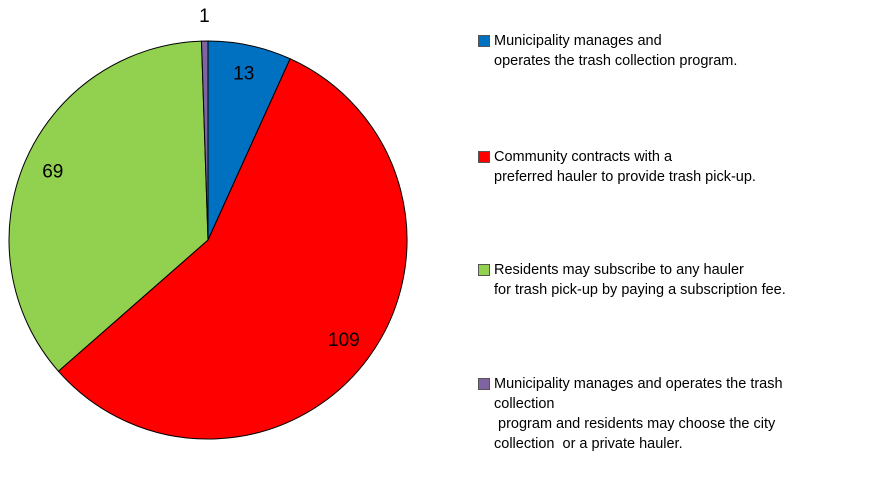 Image resolution: width=887 pixels, height=479 pixels. What do you see at coordinates (243, 74) in the screenshot?
I see `slice-label: 13` at bounding box center [243, 74].